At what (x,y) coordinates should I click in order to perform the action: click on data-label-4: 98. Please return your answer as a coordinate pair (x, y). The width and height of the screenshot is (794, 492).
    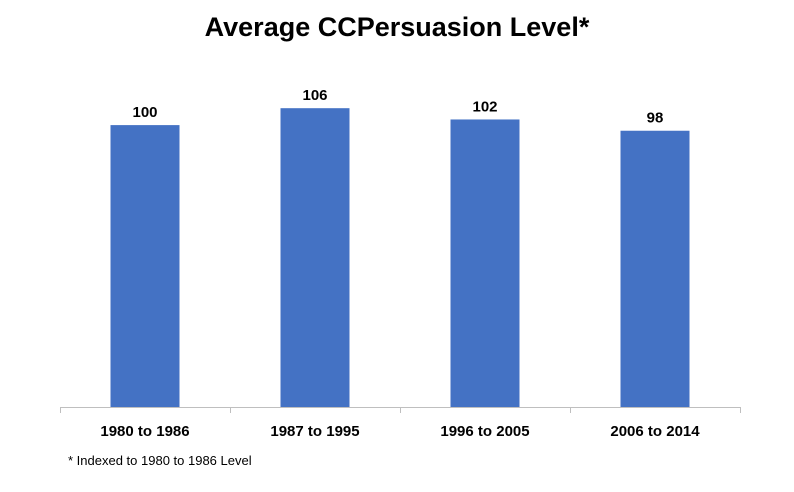
    Looking at the image, I should click on (655, 118).